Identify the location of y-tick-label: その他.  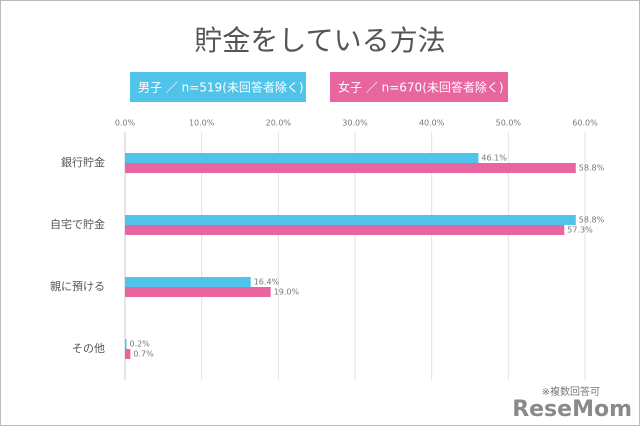
(88, 348).